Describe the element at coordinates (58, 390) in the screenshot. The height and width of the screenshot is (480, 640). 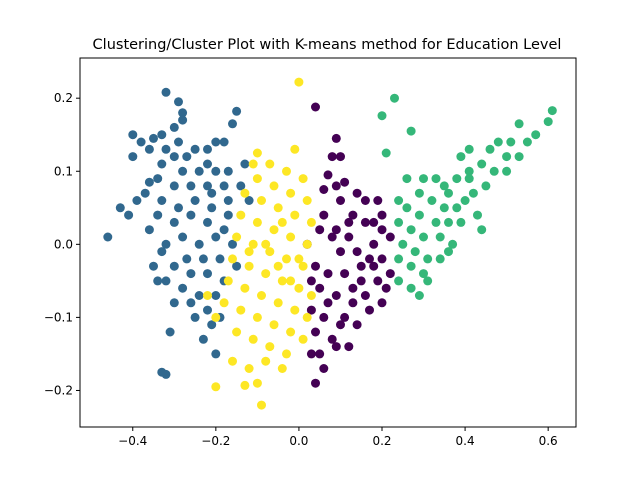
I see `y-tick-label: −0.2` at that location.